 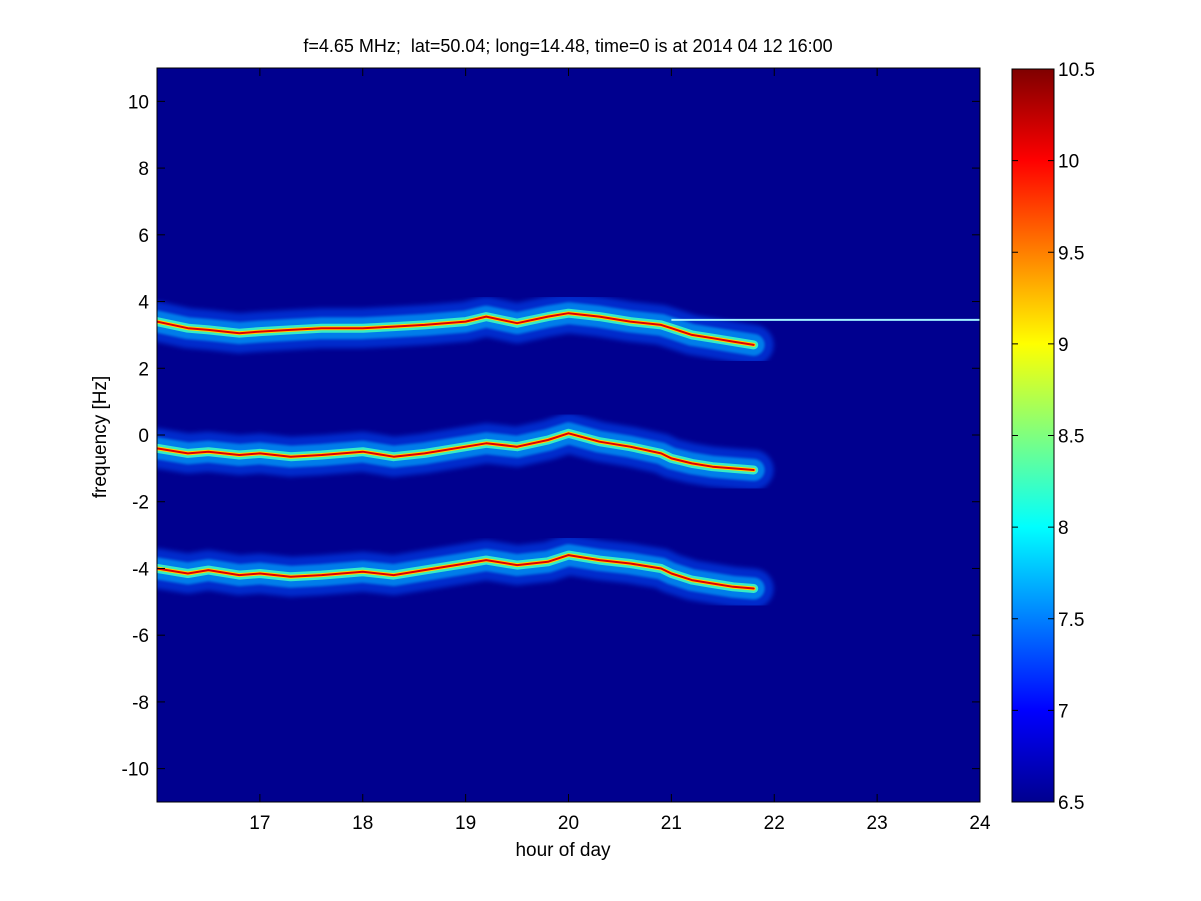 What do you see at coordinates (140, 703) in the screenshot?
I see `y-tick-label: -8` at bounding box center [140, 703].